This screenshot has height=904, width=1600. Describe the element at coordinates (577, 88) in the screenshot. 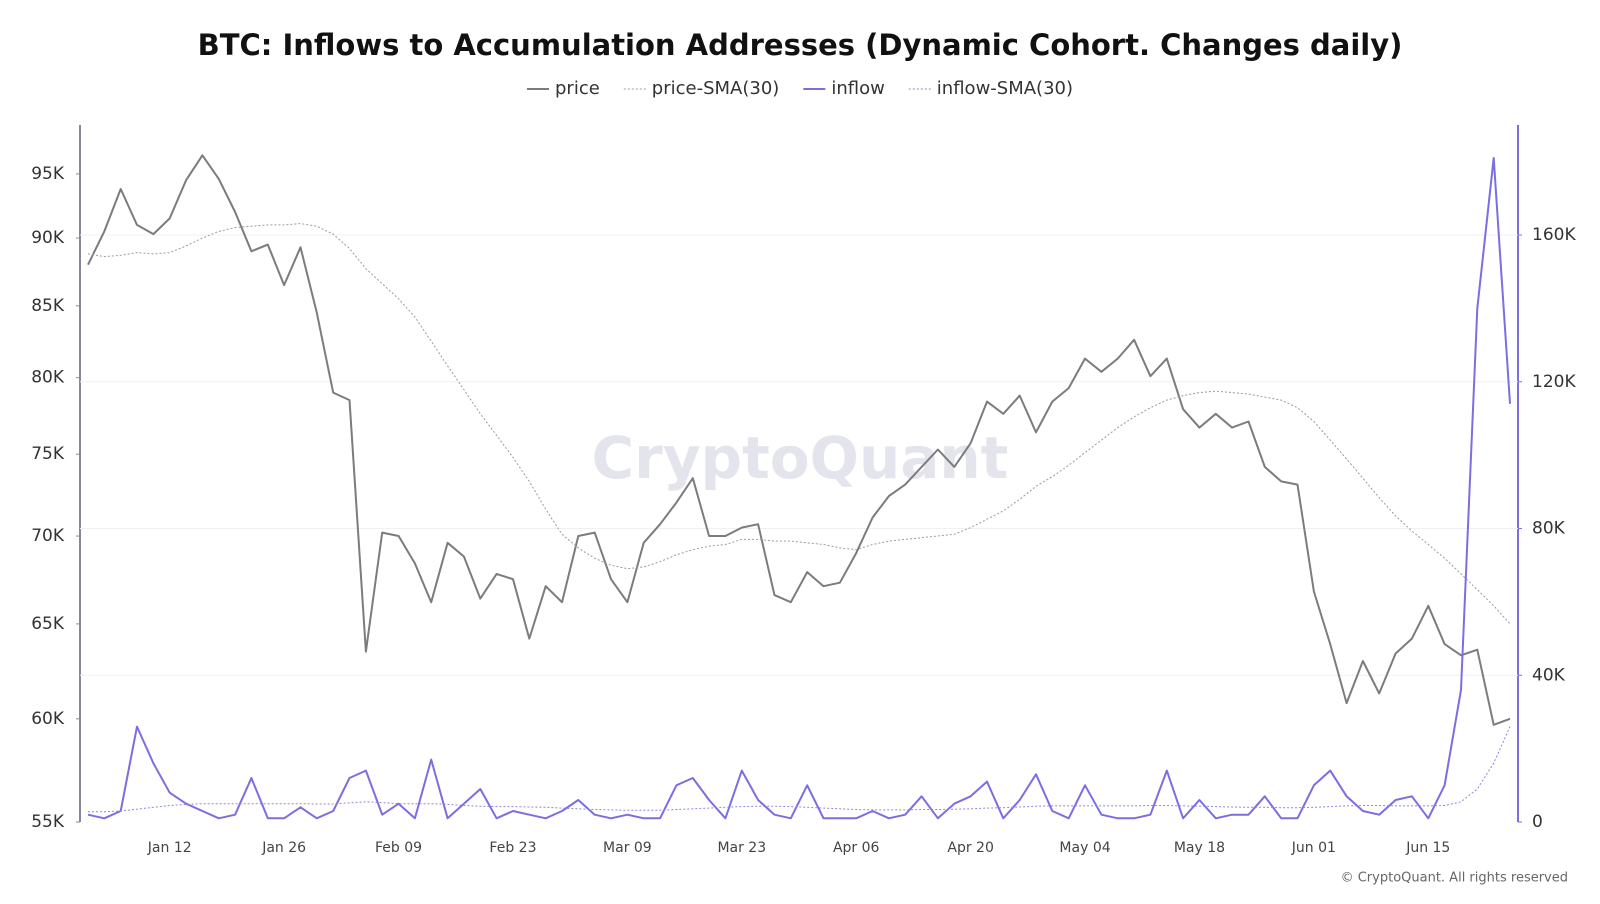

I see `legend-label: price` at that location.